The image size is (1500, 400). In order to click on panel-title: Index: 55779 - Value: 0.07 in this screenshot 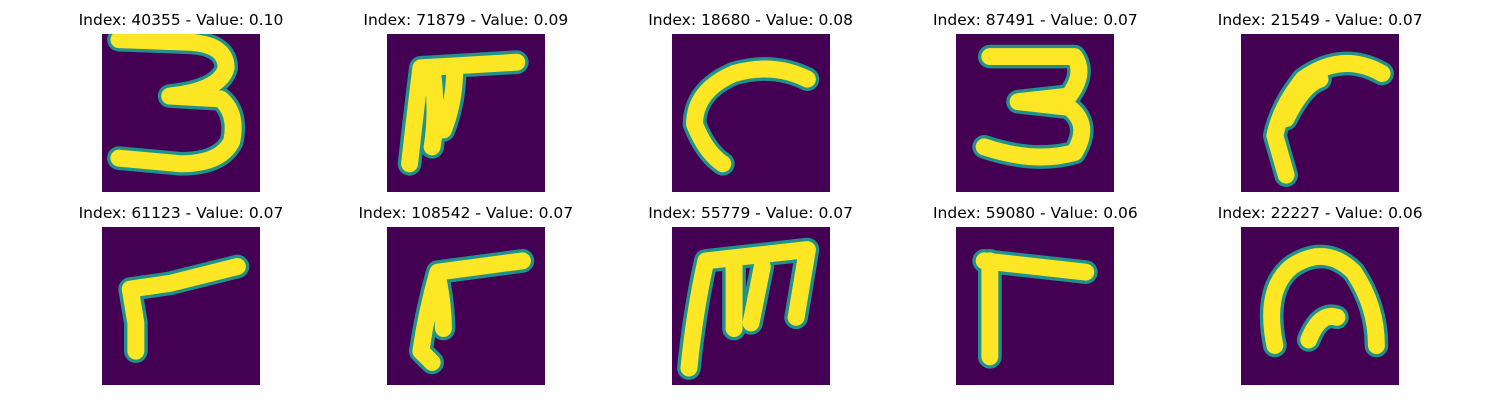, I will do `click(750, 213)`.